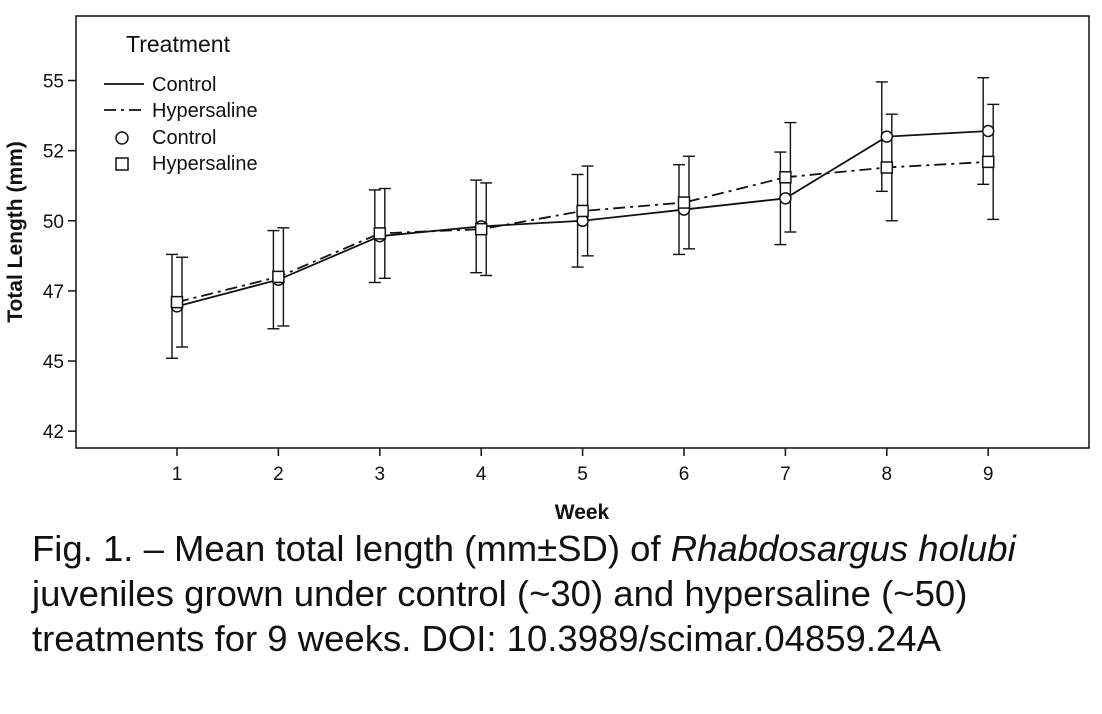  I want to click on x-tick-label: 3, so click(380, 474).